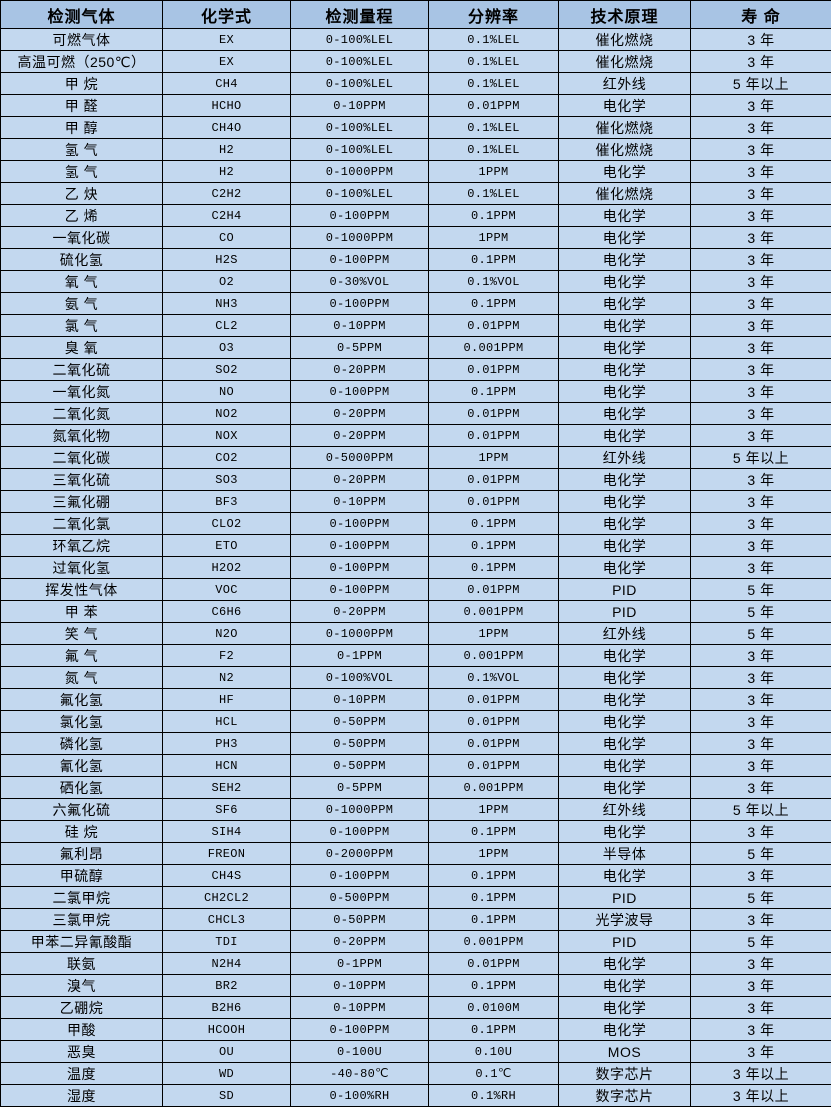  I want to click on cell-formula: F2, so click(227, 656).